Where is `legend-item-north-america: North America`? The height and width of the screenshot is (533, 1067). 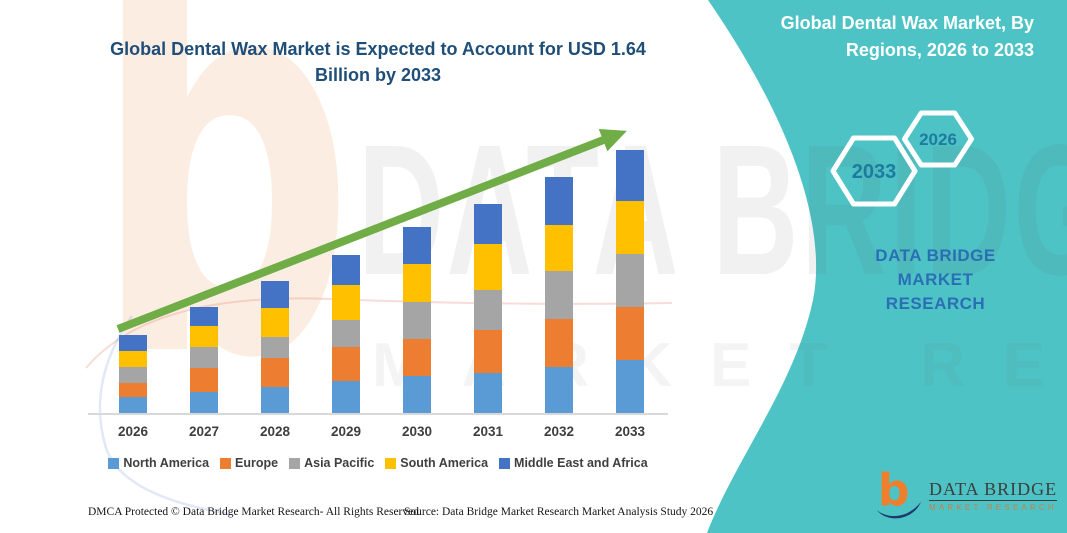
legend-item-north-america: North America is located at coordinates (158, 463).